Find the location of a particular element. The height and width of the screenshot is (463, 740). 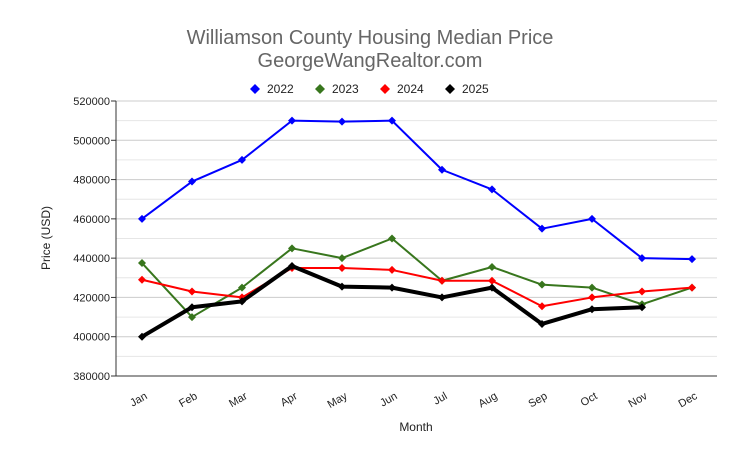

x-axis-label: Month is located at coordinates (415, 427).